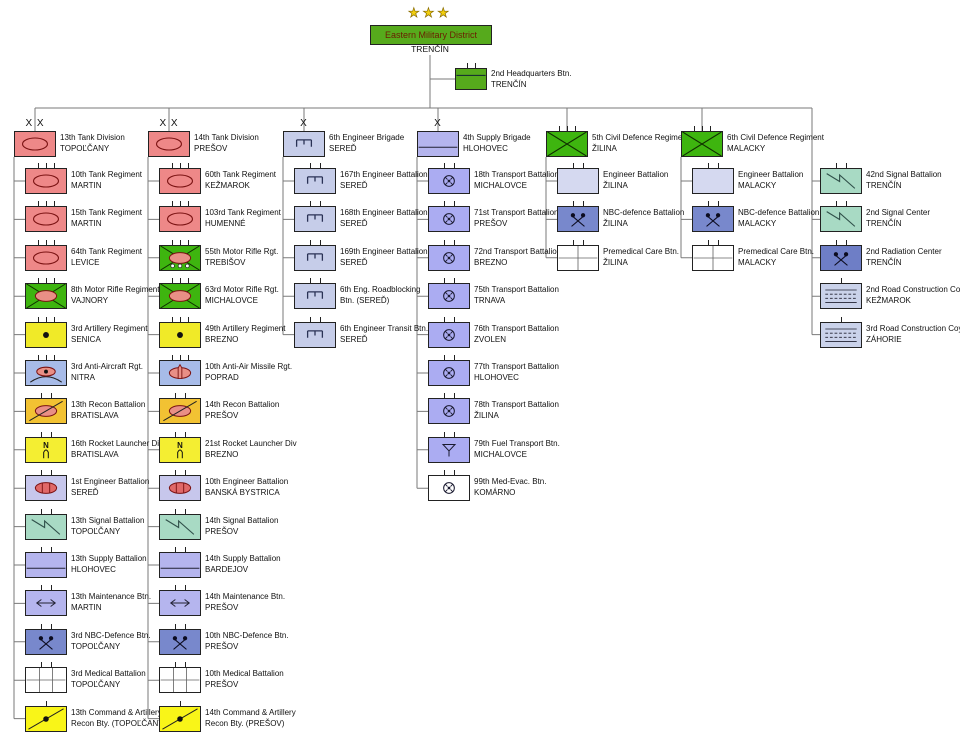  Describe the element at coordinates (431, 35) in the screenshot. I see `root-unit-box: Eastern Military District` at that location.